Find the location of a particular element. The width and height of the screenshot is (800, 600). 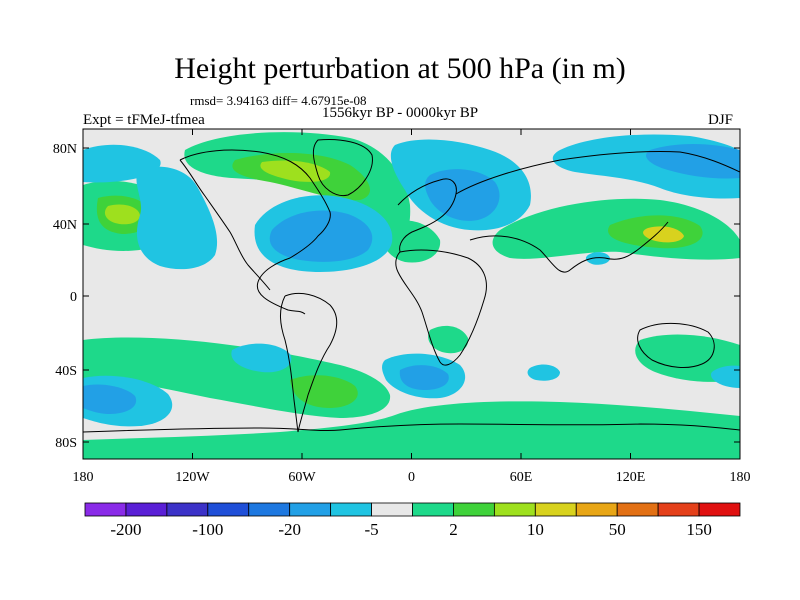

x-tick-label: 120E is located at coordinates (631, 477).